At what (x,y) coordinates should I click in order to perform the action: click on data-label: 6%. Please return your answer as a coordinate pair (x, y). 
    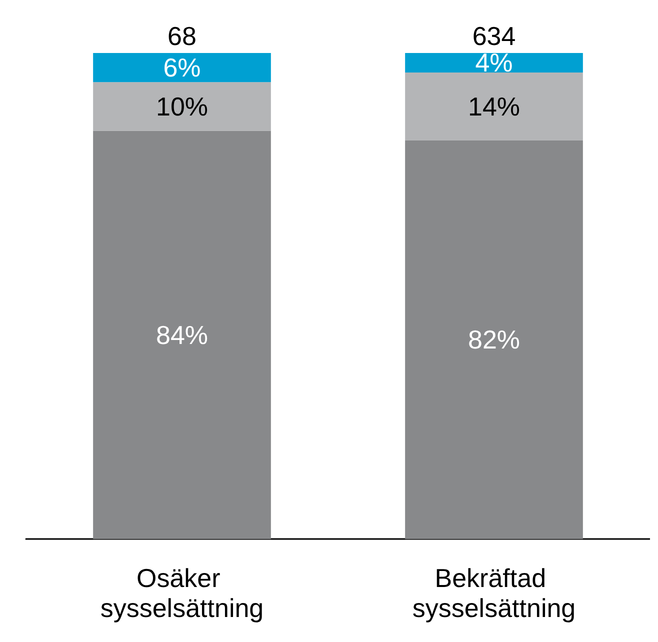
    Looking at the image, I should click on (182, 67).